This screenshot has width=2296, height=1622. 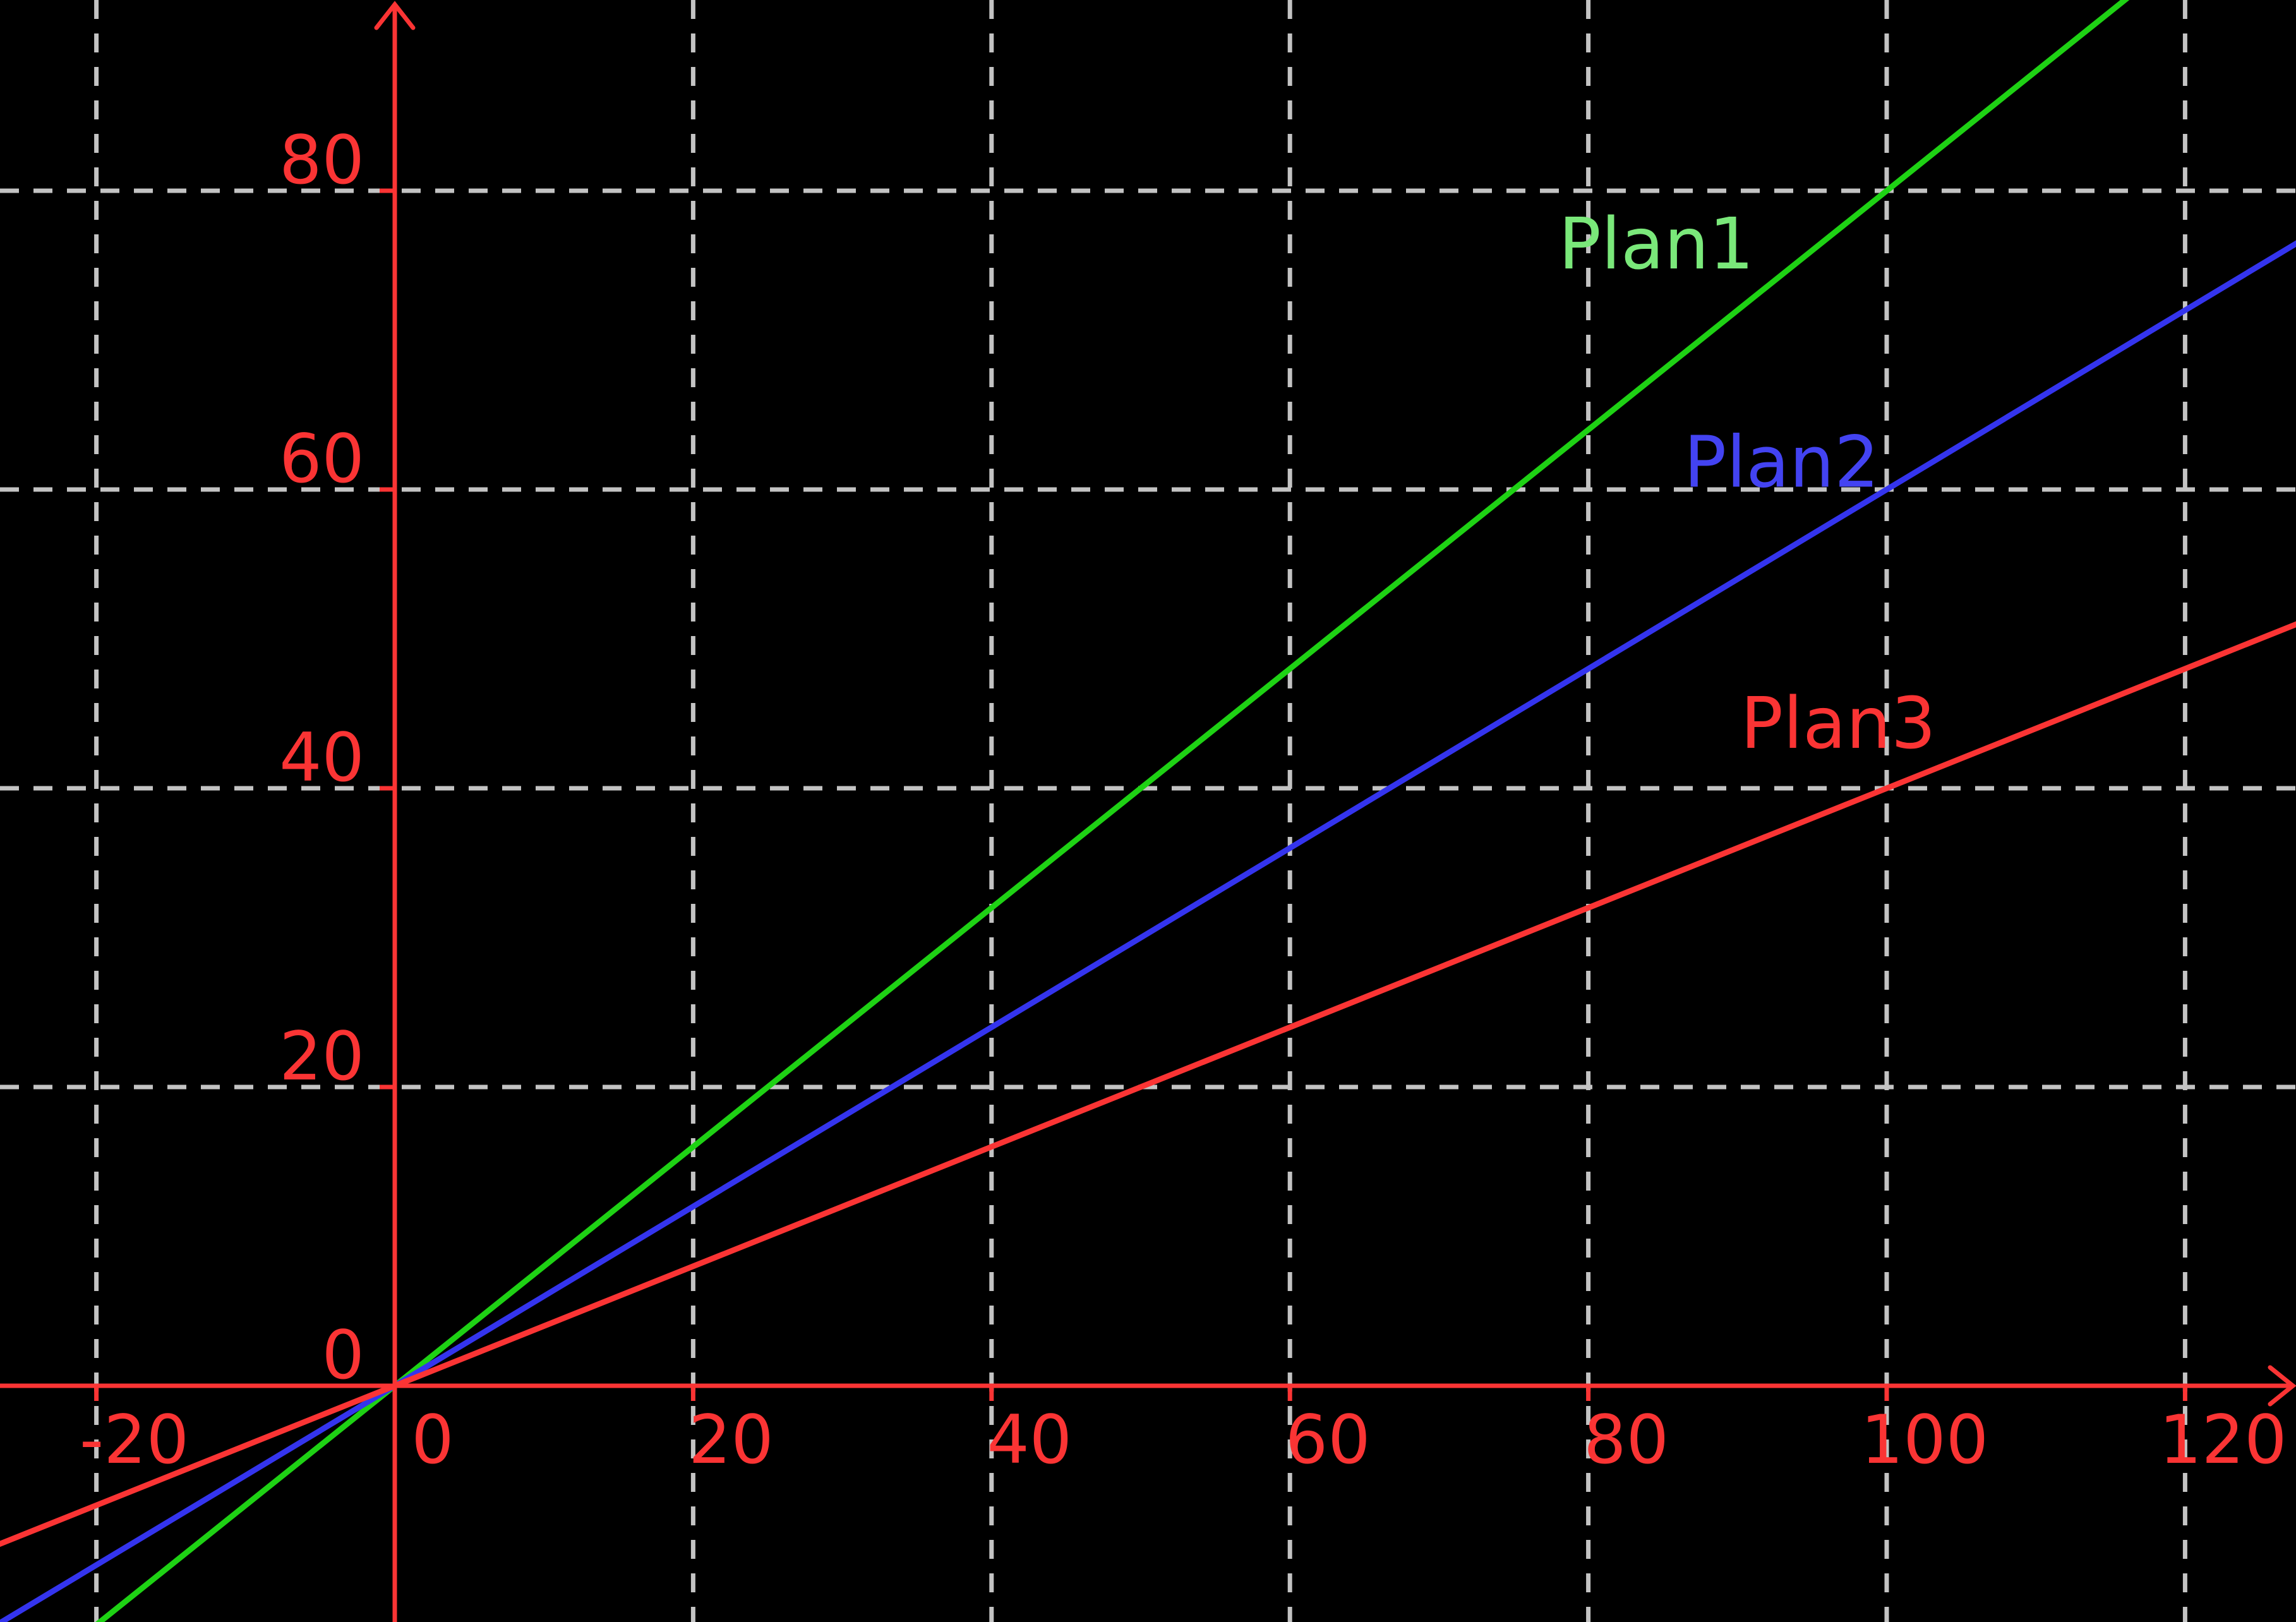 What do you see at coordinates (321, 459) in the screenshot?
I see `y-tick-label-60: 60` at bounding box center [321, 459].